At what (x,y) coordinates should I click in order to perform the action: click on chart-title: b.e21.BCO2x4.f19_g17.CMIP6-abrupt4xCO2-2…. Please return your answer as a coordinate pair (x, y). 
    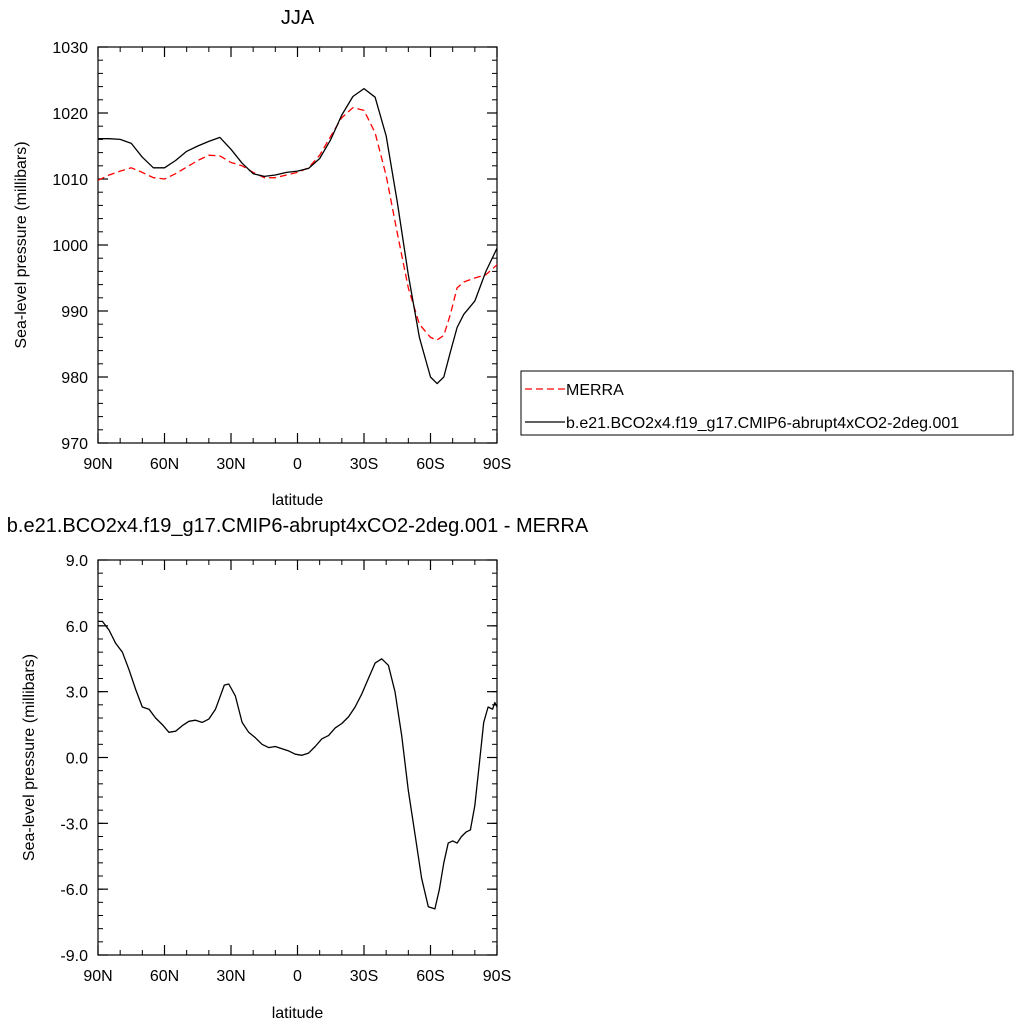
    Looking at the image, I should click on (298, 526).